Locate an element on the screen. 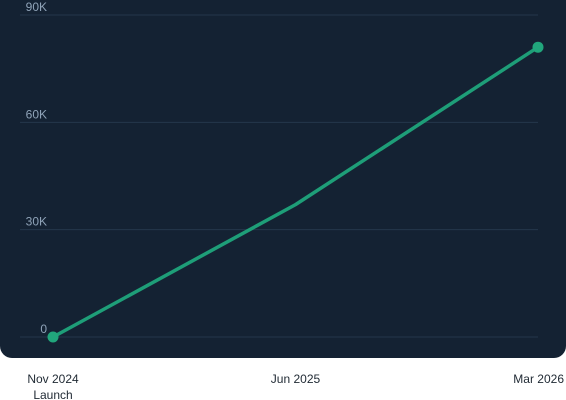  data-point-mar-2026 is located at coordinates (538, 47).